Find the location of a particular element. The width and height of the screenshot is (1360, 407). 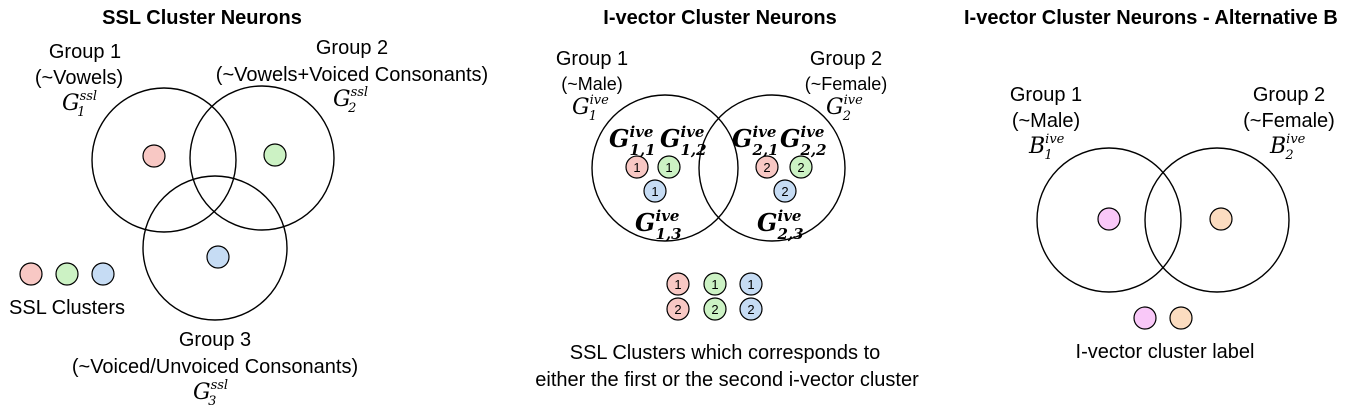

ivector-group2-dots: 2 2 2 is located at coordinates (784, 179).